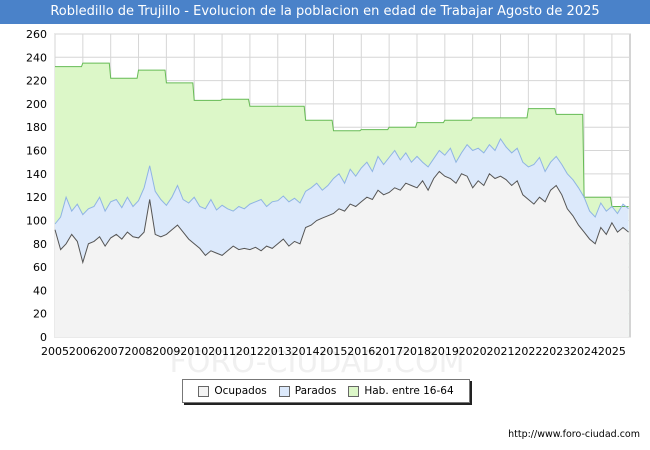 This screenshot has width=650, height=450. Describe the element at coordinates (36, 104) in the screenshot. I see `y-tick-label-200: 200` at that location.